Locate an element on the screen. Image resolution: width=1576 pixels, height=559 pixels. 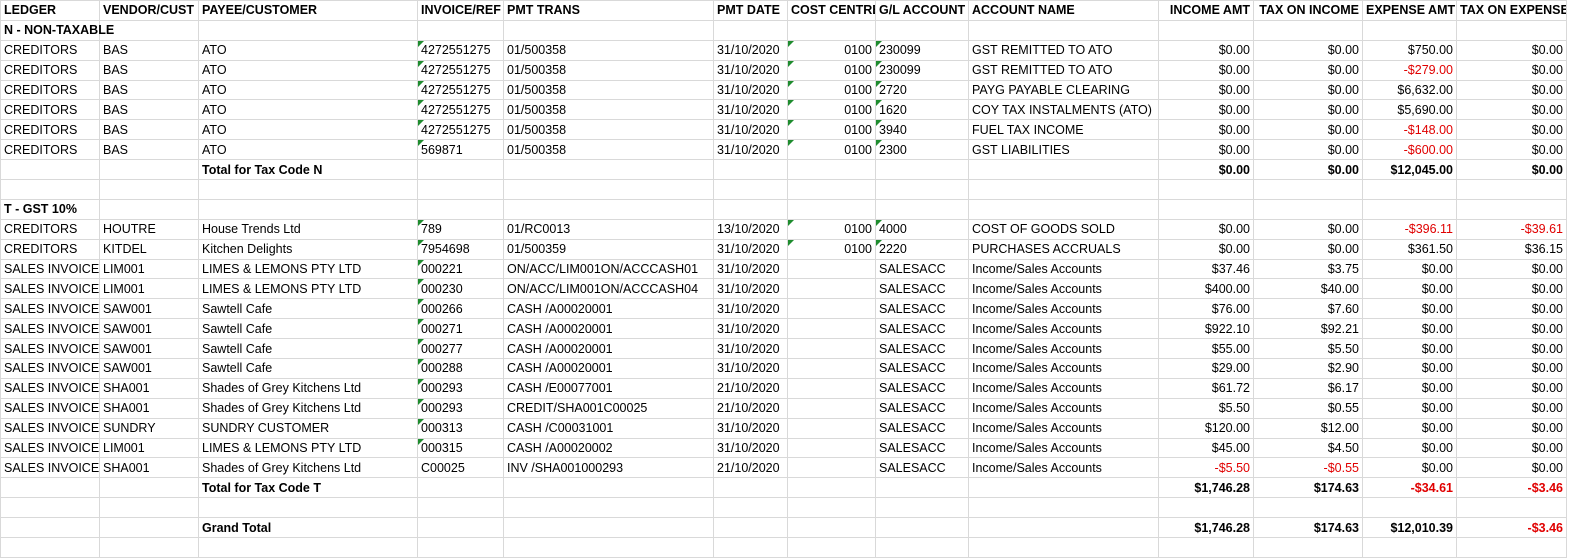
cell: SAW001 is located at coordinates (149, 349).